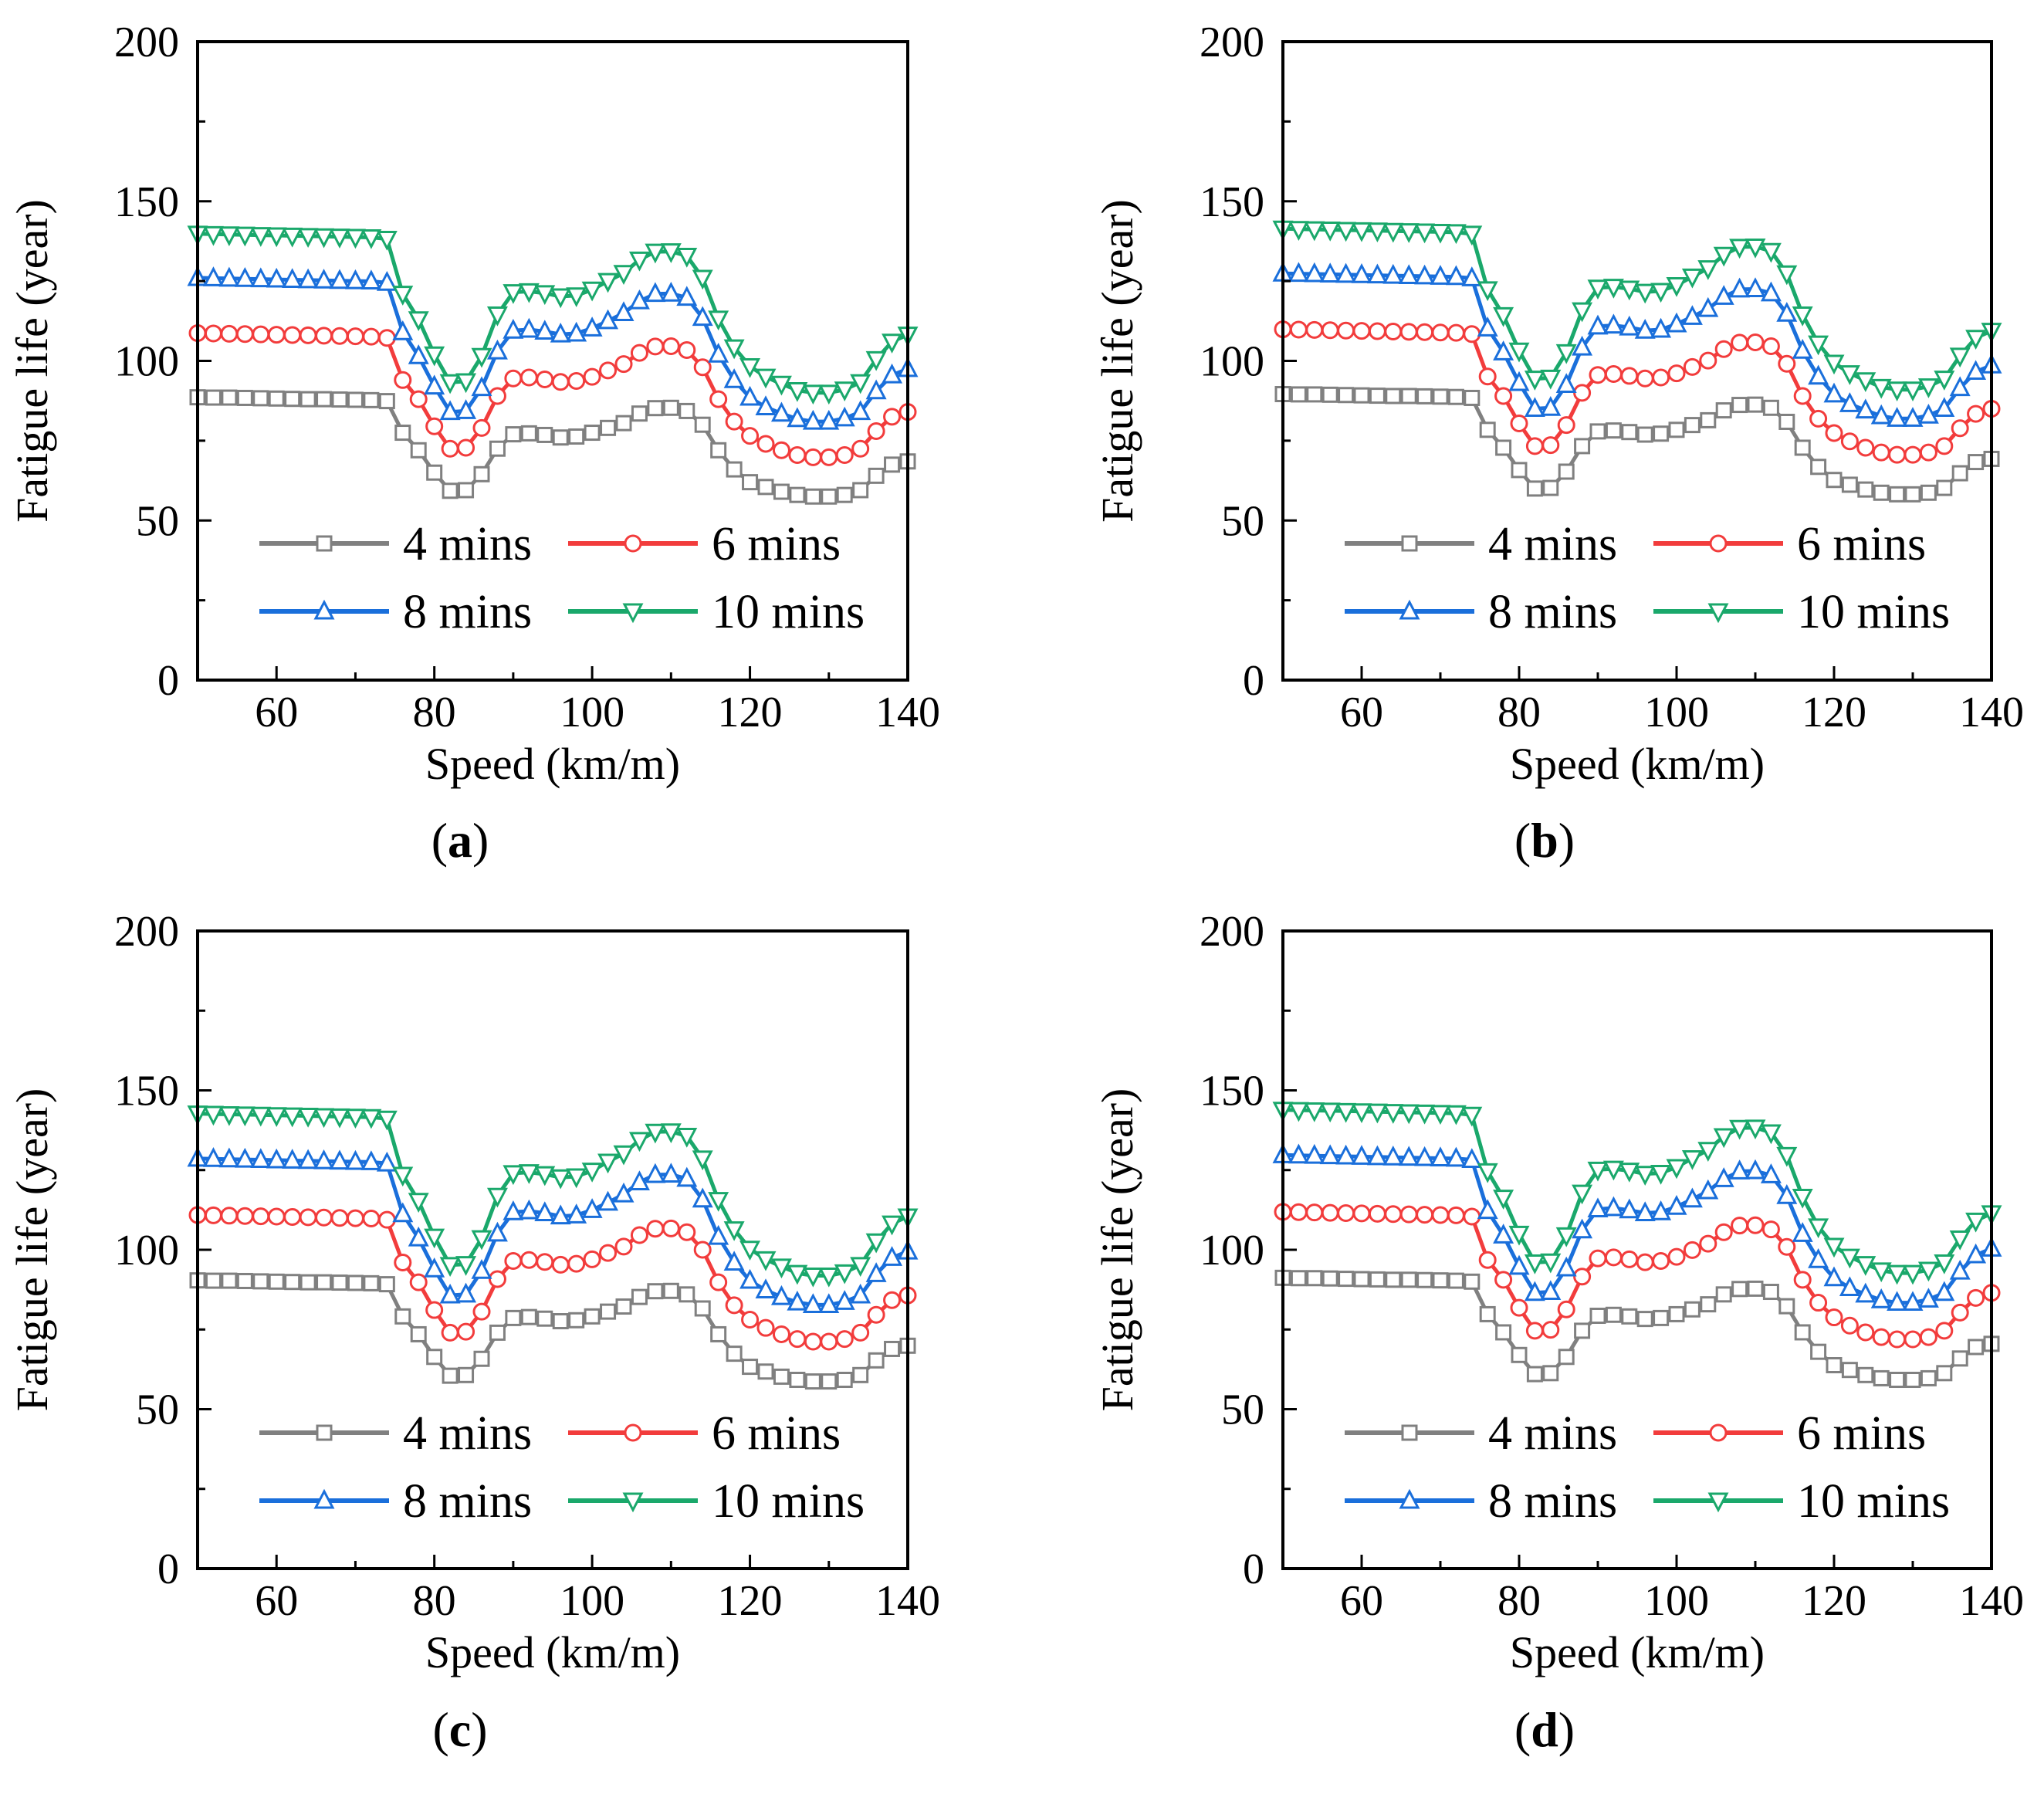 The image size is (2044, 1794). Describe the element at coordinates (1637, 361) in the screenshot. I see `plot-frame` at that location.